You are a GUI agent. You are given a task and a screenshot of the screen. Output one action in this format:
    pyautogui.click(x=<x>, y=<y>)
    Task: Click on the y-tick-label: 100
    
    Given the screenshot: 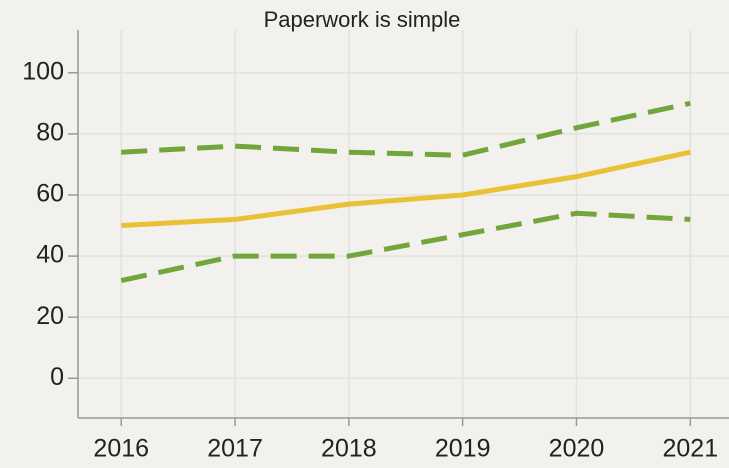 What is the action you would take?
    pyautogui.click(x=43, y=71)
    